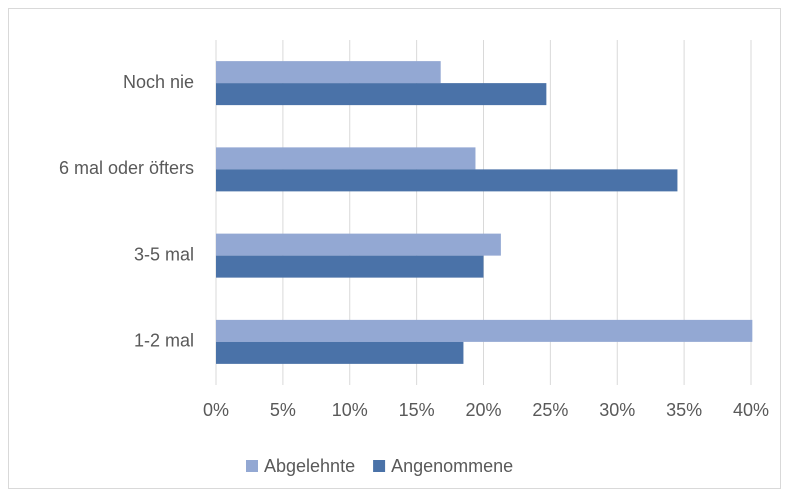 This screenshot has width=789, height=497. I want to click on y-tick-label: 6 mal oder öfters, so click(126, 168).